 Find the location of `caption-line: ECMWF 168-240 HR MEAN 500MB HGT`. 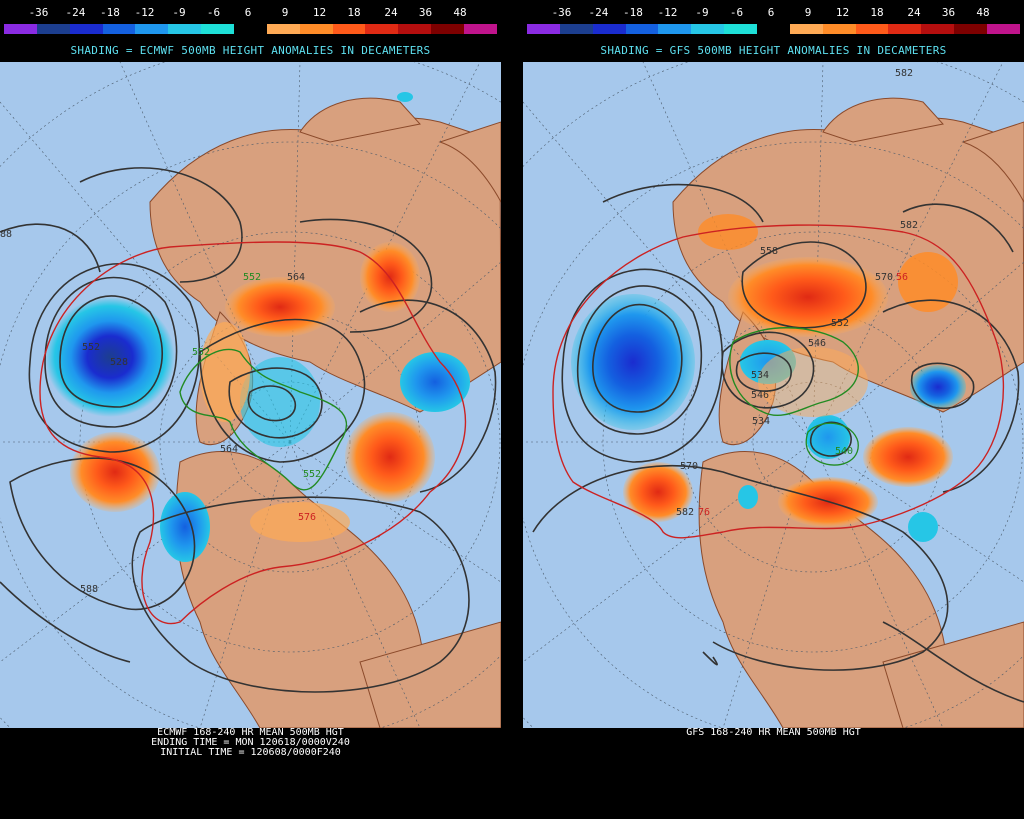

caption-line: ECMWF 168-240 HR MEAN 500MB HGT is located at coordinates (250, 732).